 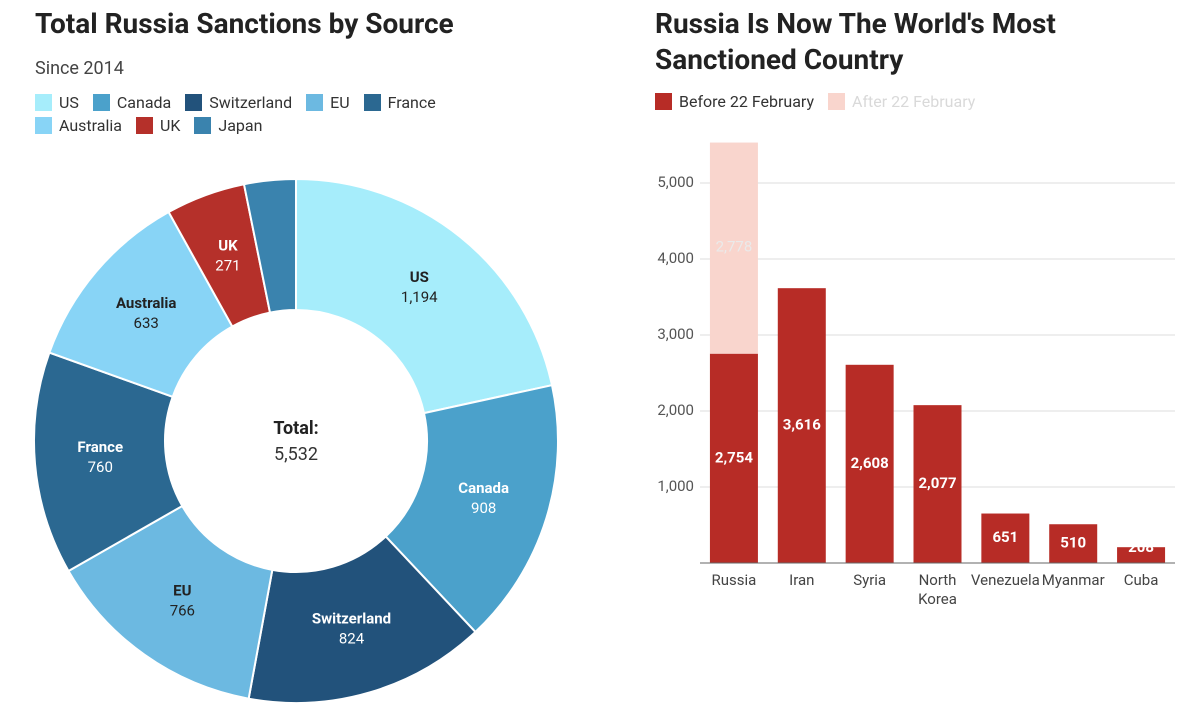 I want to click on bar-value-label: 510, so click(x=1073, y=543).